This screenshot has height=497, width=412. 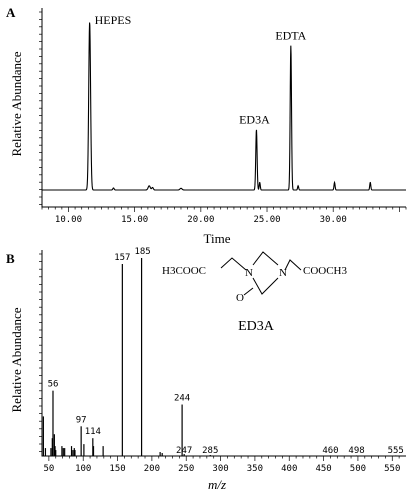 I want to click on panel-b-peak-label-498: 498, so click(x=356, y=451).